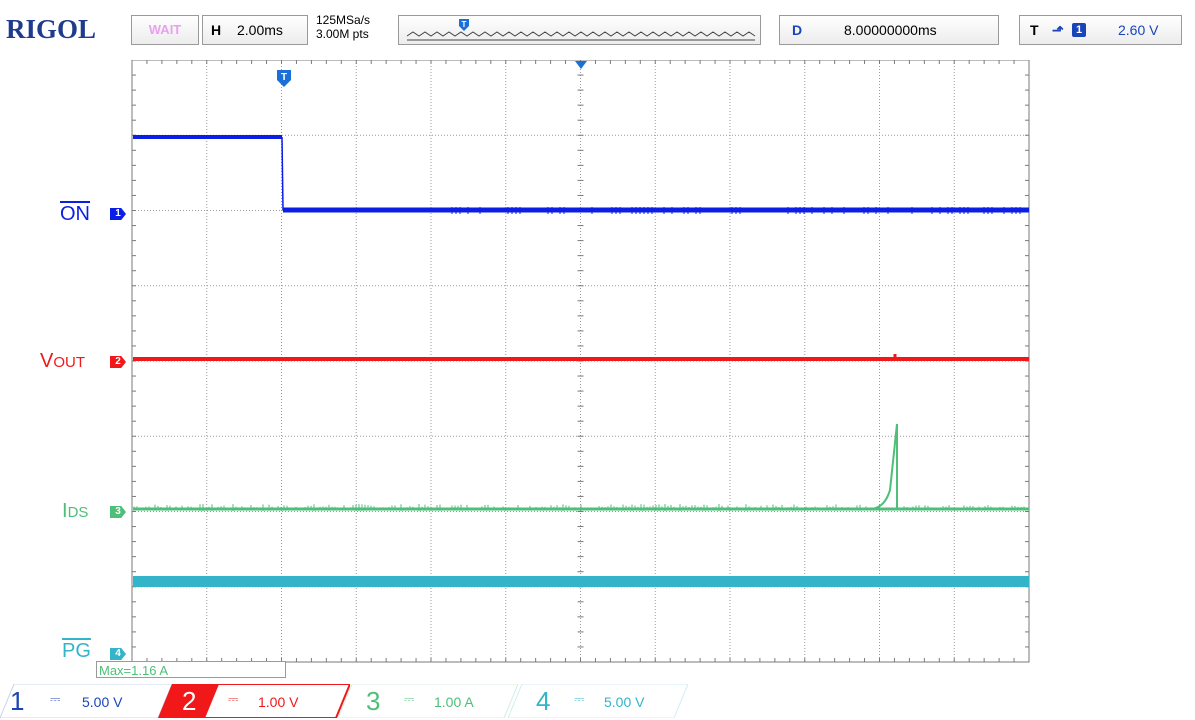 The width and height of the screenshot is (1195, 720). What do you see at coordinates (165, 30) in the screenshot?
I see `run-status-badge: WAIT` at bounding box center [165, 30].